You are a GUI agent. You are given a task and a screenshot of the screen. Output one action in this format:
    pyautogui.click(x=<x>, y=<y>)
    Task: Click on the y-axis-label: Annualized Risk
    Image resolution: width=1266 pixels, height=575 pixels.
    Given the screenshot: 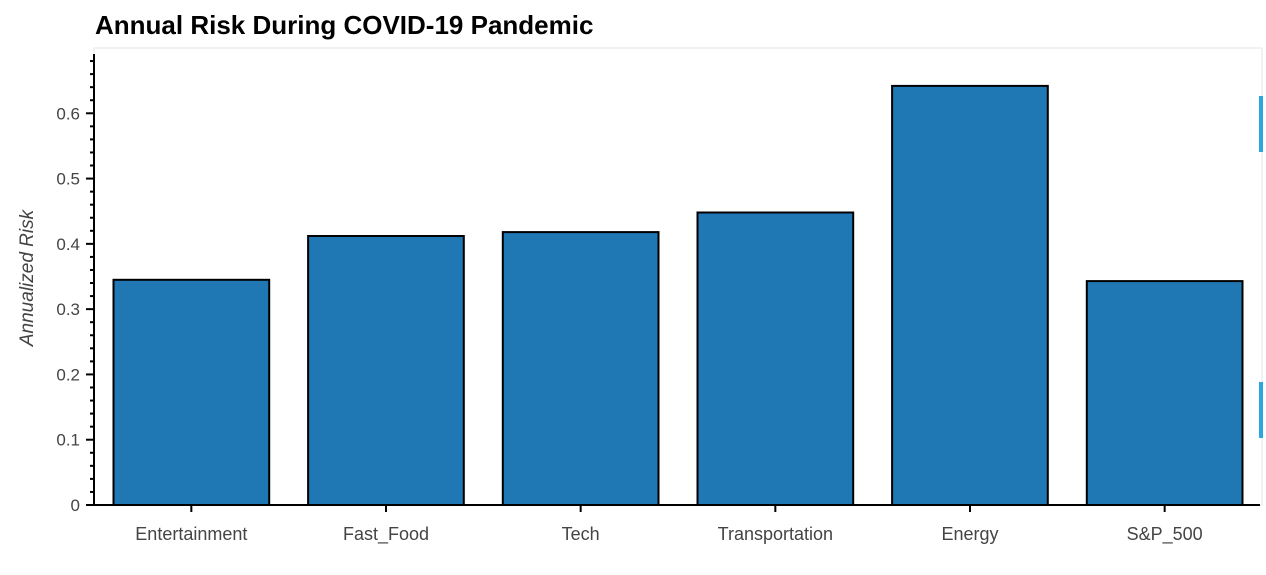 What is the action you would take?
    pyautogui.click(x=27, y=277)
    